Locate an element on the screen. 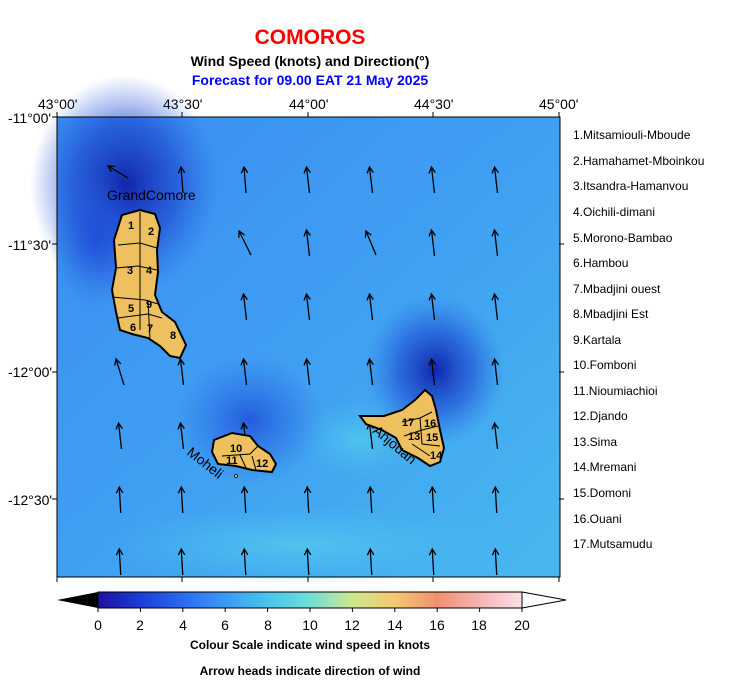 The width and height of the screenshot is (750, 700). region-num: 2 is located at coordinates (151, 232).